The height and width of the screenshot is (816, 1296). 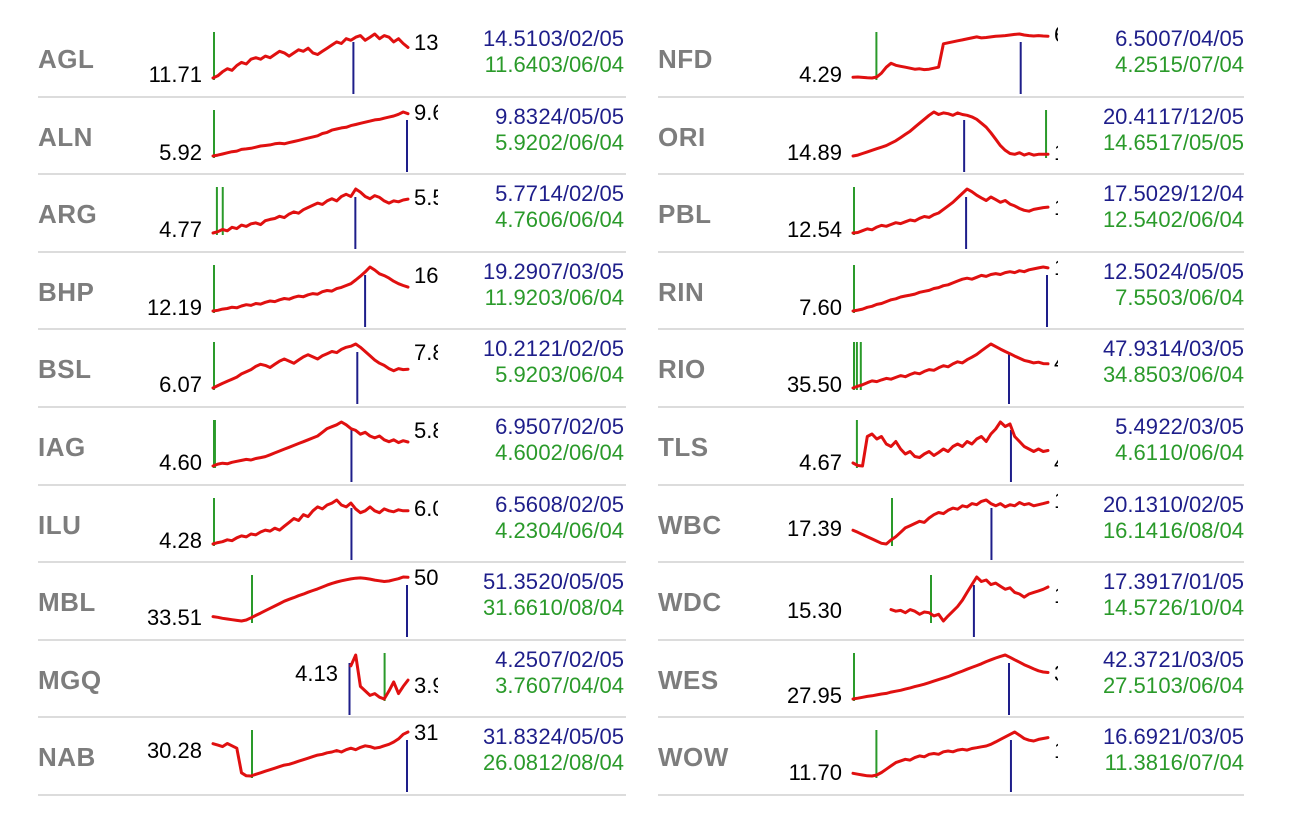 I want to click on start-price-label: 4.28, so click(x=180, y=540).